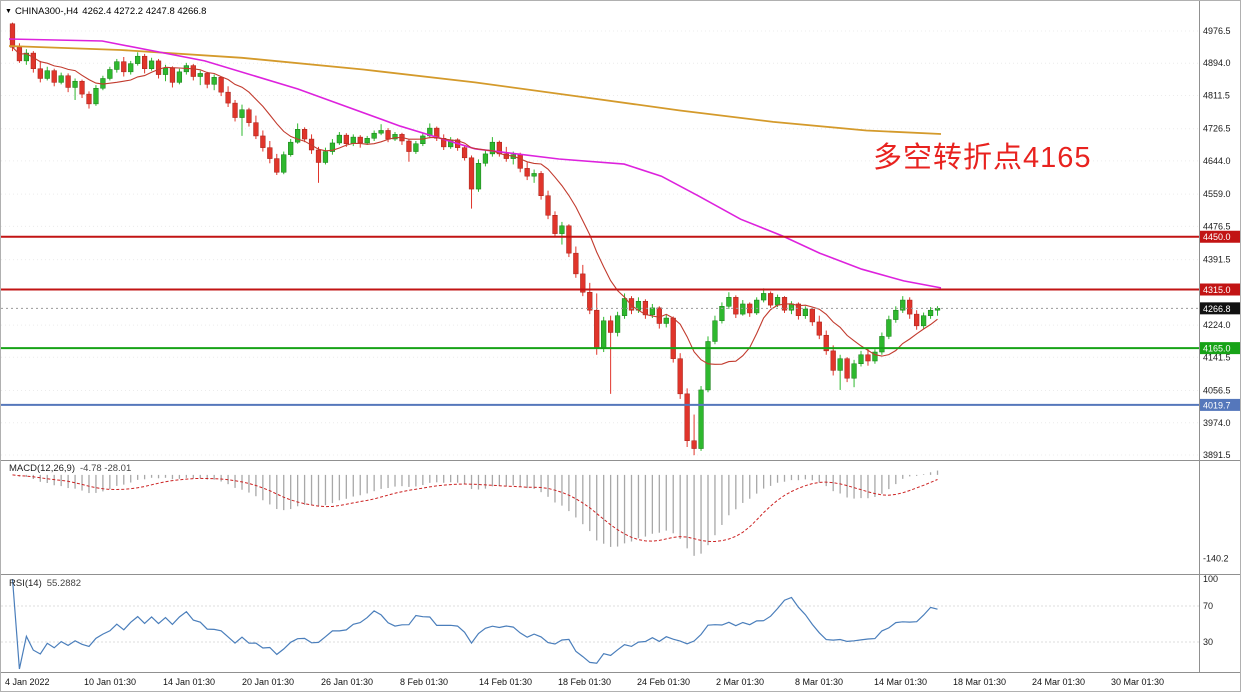 The height and width of the screenshot is (692, 1241). Describe the element at coordinates (424, 682) in the screenshot. I see `svg-text: 8 Feb 01:30` at that location.